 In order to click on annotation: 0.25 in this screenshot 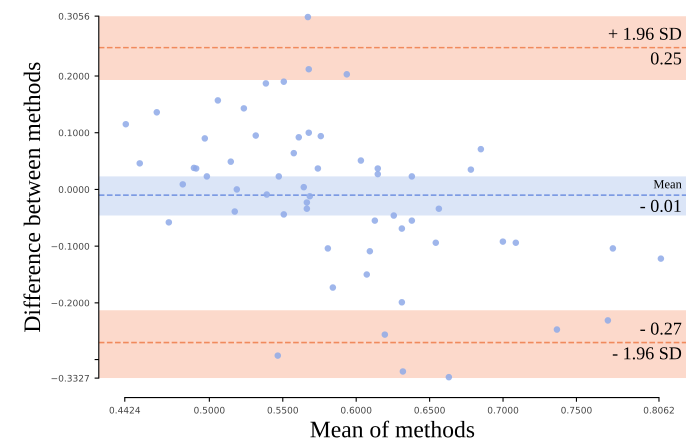, I will do `click(666, 58)`.